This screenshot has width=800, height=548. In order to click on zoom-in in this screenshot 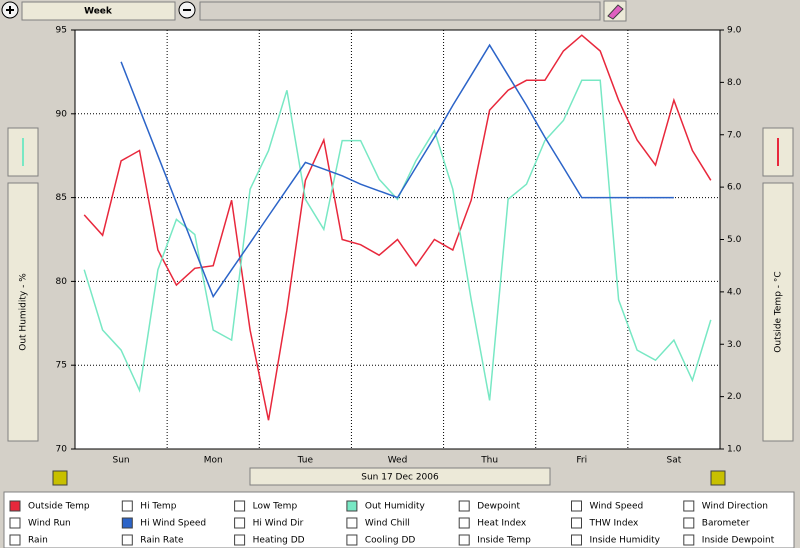, I will do `click(10, 10)`.